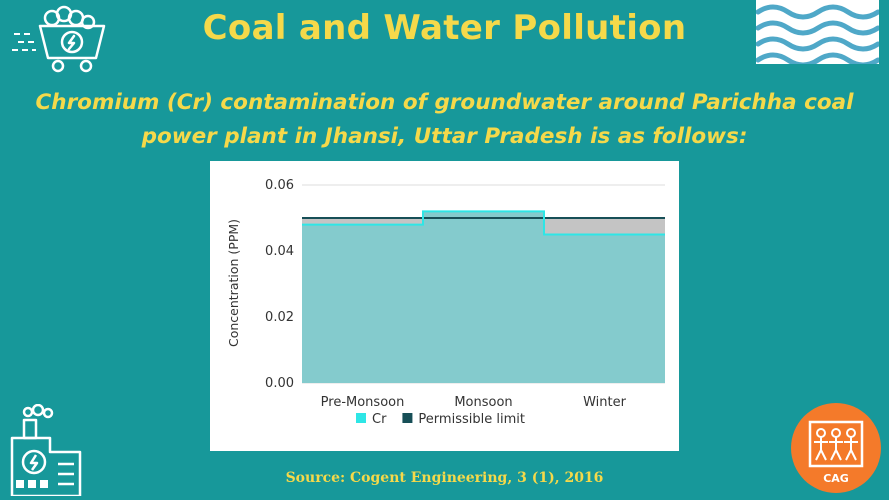  I want to click on y-axis-ticks: 0.00 0.02 0.04 0.06, so click(279, 284).